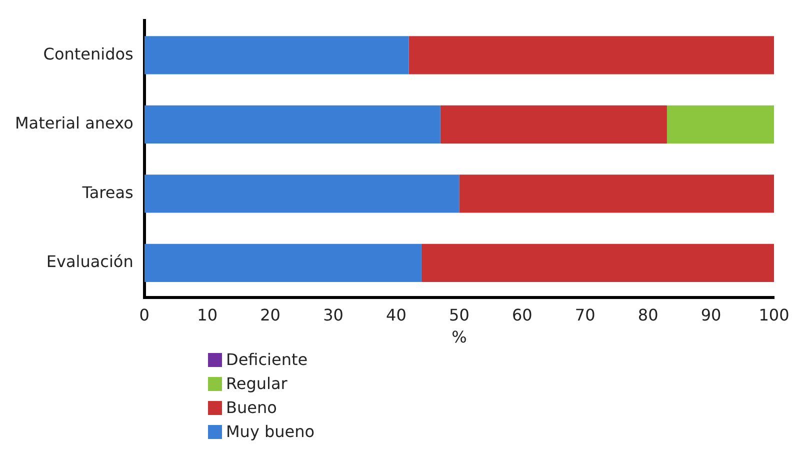 This screenshot has width=802, height=466. I want to click on x-tick-label: 30, so click(333, 314).